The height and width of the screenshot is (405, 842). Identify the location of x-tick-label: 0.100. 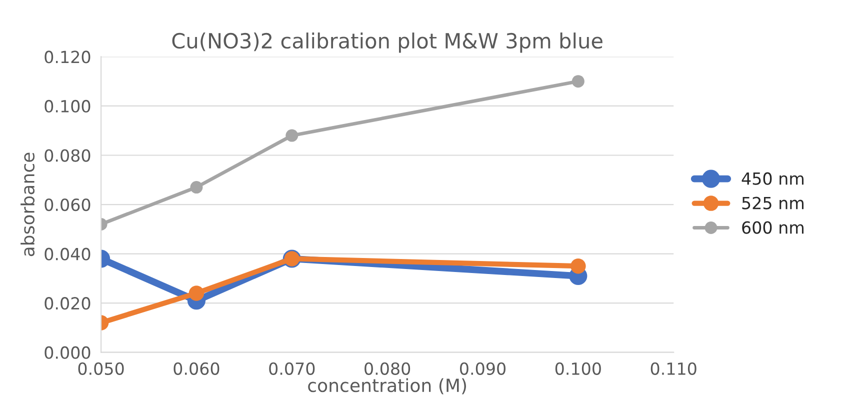
(578, 368).